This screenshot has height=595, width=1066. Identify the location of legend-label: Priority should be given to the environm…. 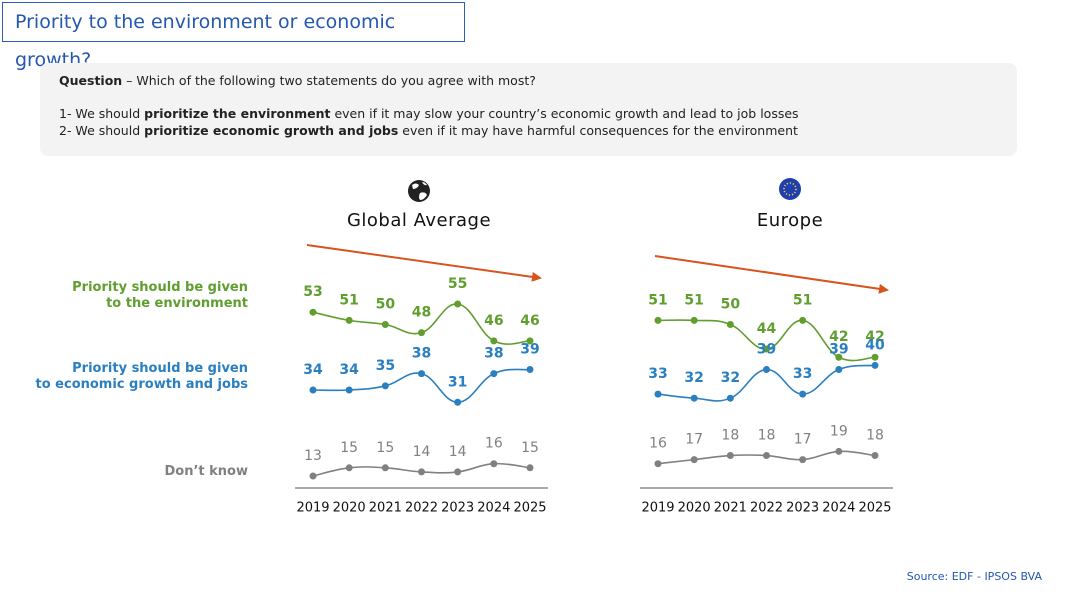
(160, 295).